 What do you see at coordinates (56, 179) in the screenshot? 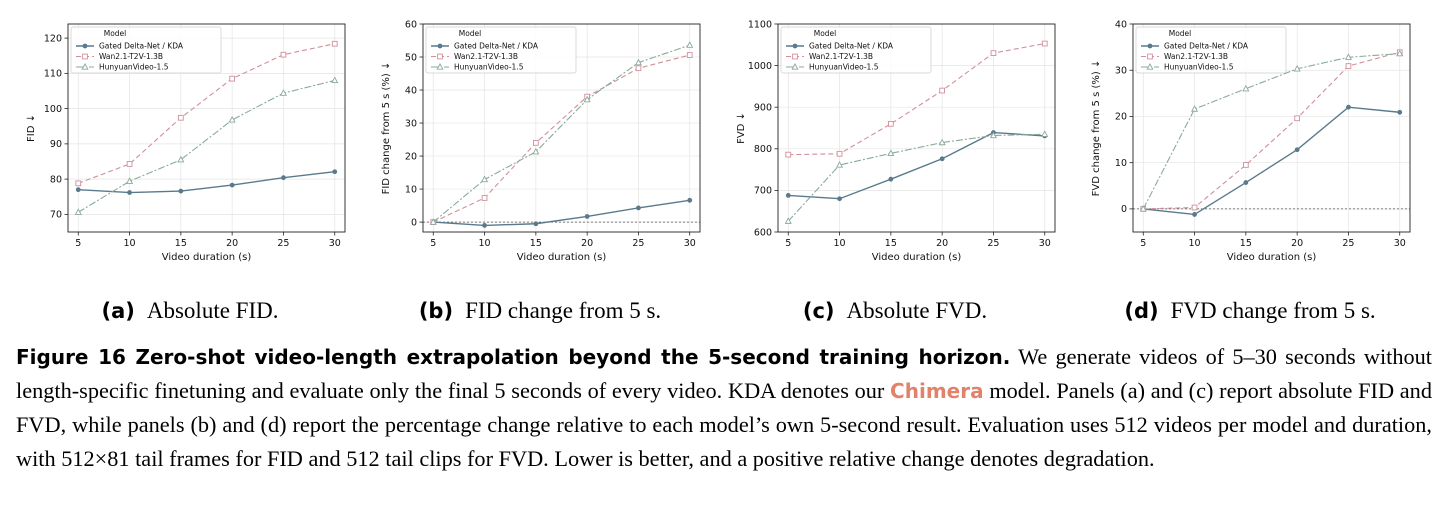
I see `y-tick-label: 80` at bounding box center [56, 179].